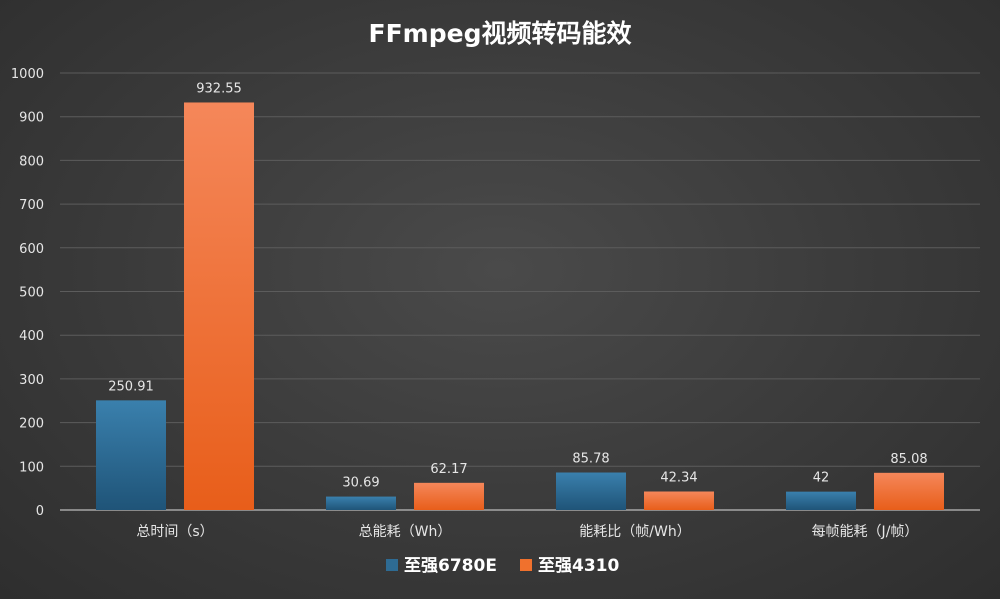 Image resolution: width=1000 pixels, height=599 pixels. What do you see at coordinates (634, 532) in the screenshot?
I see `x-category-label: 能耗比（帧/Wh）` at bounding box center [634, 532].